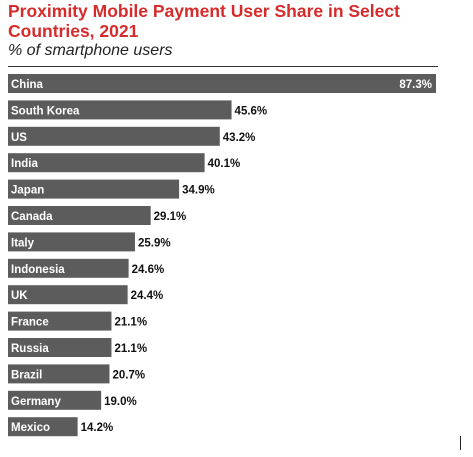 The width and height of the screenshot is (473, 457). Describe the element at coordinates (19, 296) in the screenshot. I see `category-label-uk: UK` at that location.